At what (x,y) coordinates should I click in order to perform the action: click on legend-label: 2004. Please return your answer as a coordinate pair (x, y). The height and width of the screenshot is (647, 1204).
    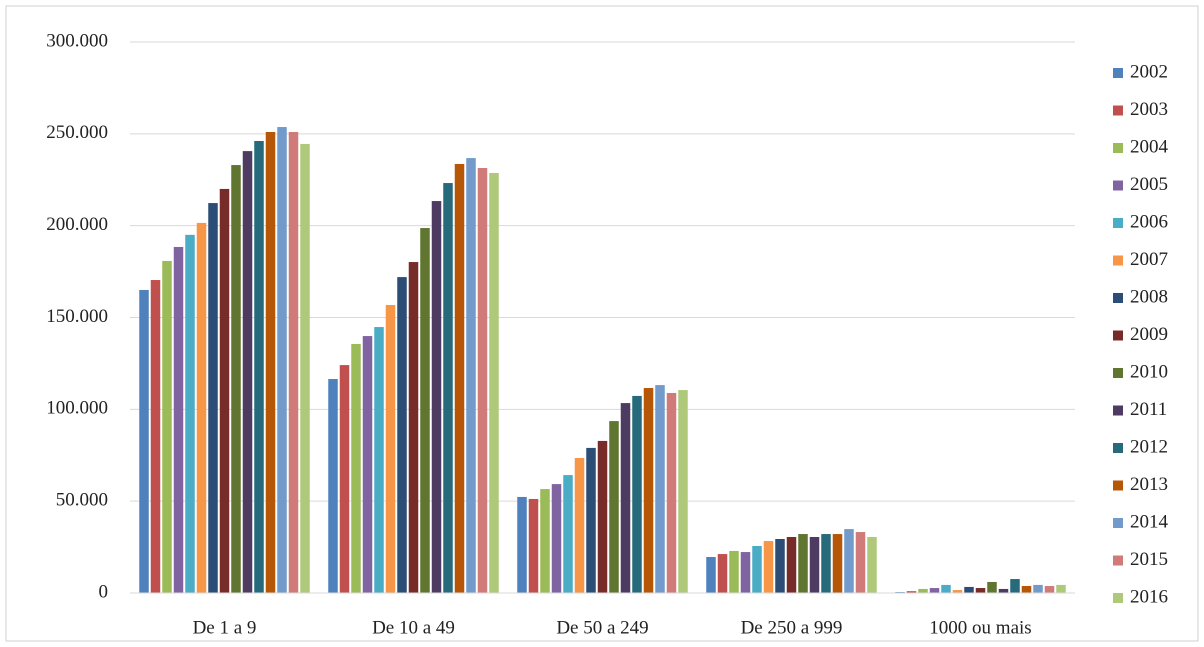
    Looking at the image, I should click on (1149, 146).